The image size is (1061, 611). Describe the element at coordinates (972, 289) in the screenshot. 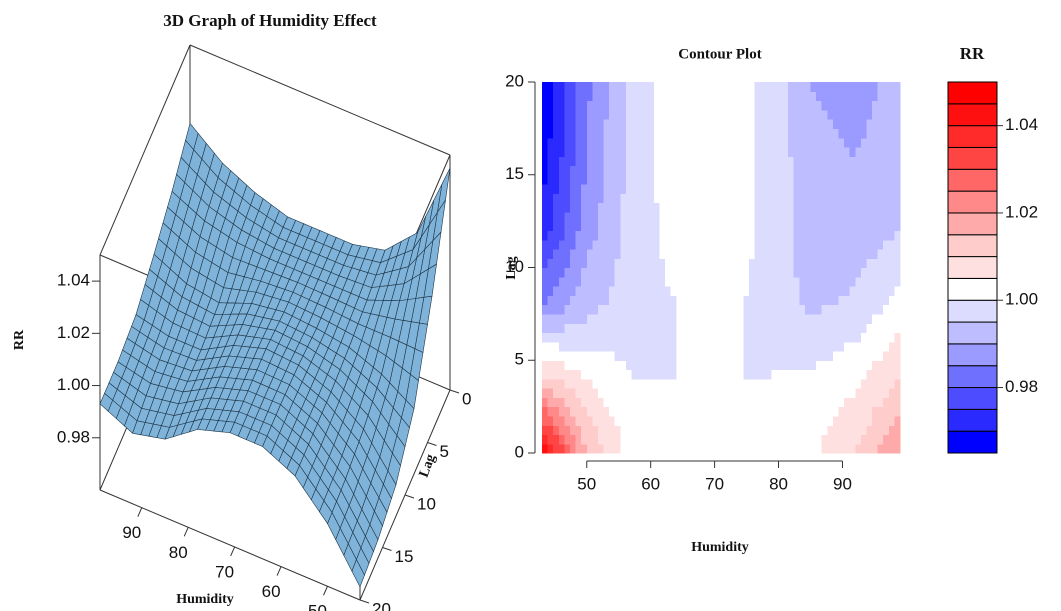

I see `legend-swatch` at that location.